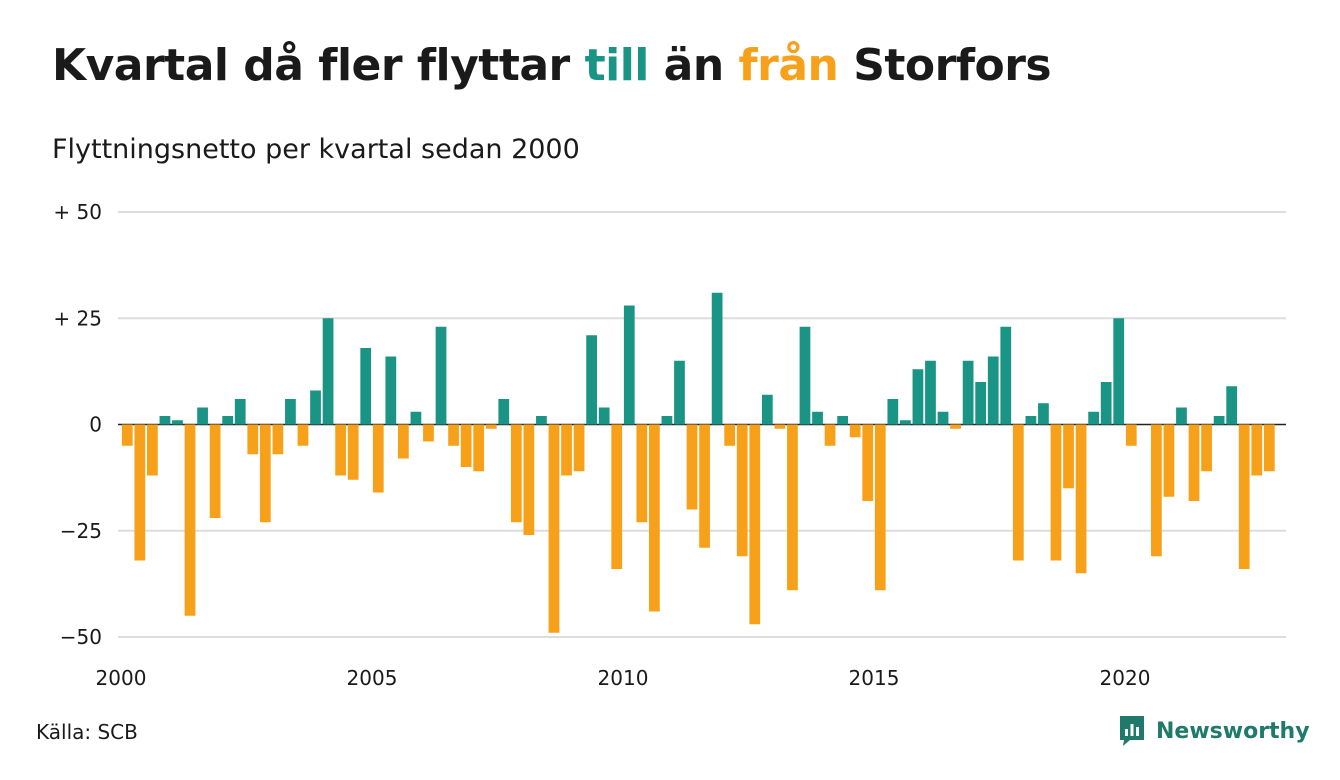 The height and width of the screenshot is (780, 1340). What do you see at coordinates (81, 531) in the screenshot?
I see `y-tick-label: −25` at bounding box center [81, 531].